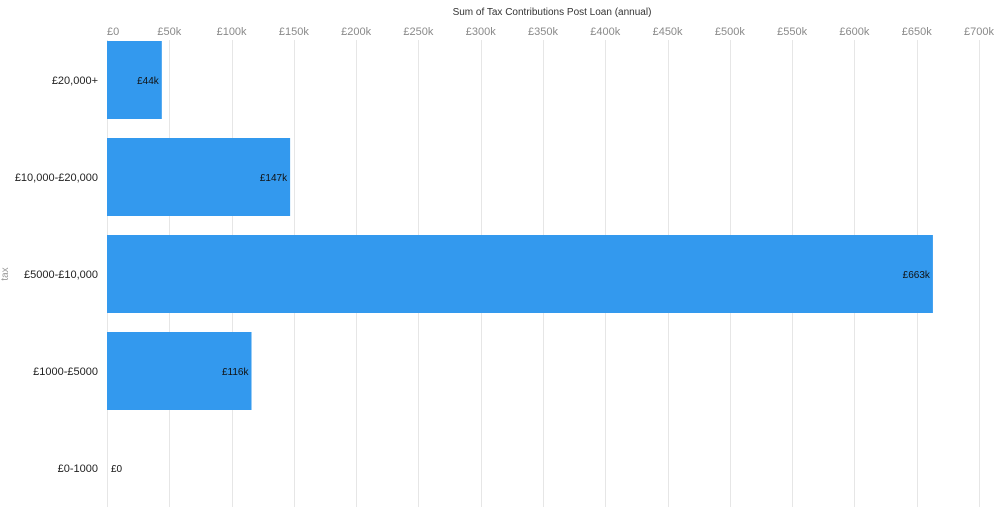 This screenshot has width=994, height=507. Describe the element at coordinates (56, 178) in the screenshot. I see `category-label: £10,000-£20,000` at that location.